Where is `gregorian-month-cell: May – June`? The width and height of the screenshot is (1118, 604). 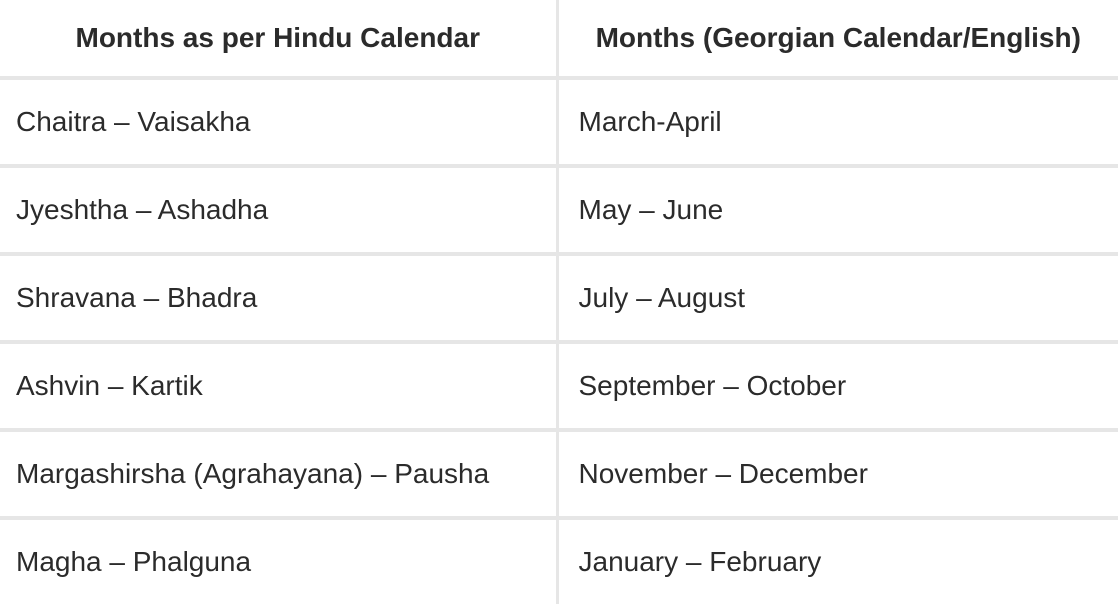 gregorian-month-cell: May – June is located at coordinates (837, 211).